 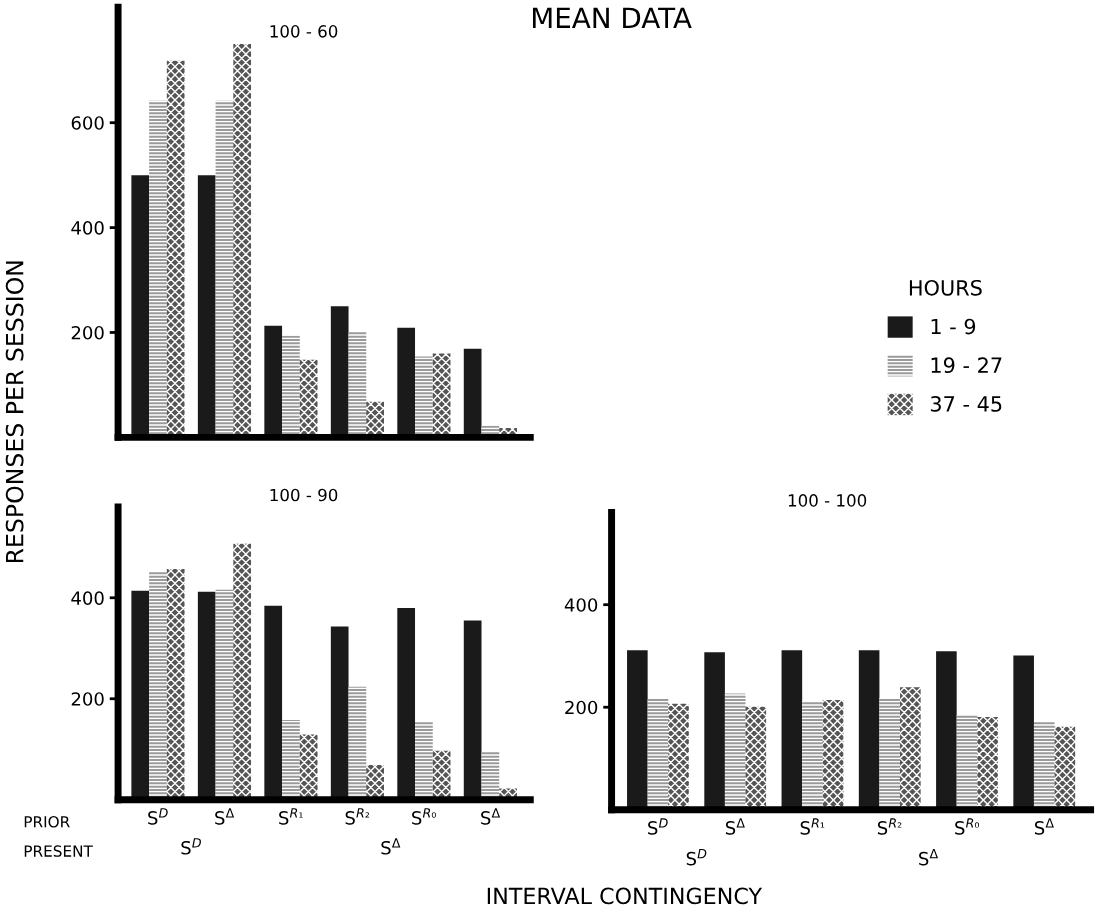 What do you see at coordinates (58, 851) in the screenshot?
I see `text: PRESENT` at bounding box center [58, 851].